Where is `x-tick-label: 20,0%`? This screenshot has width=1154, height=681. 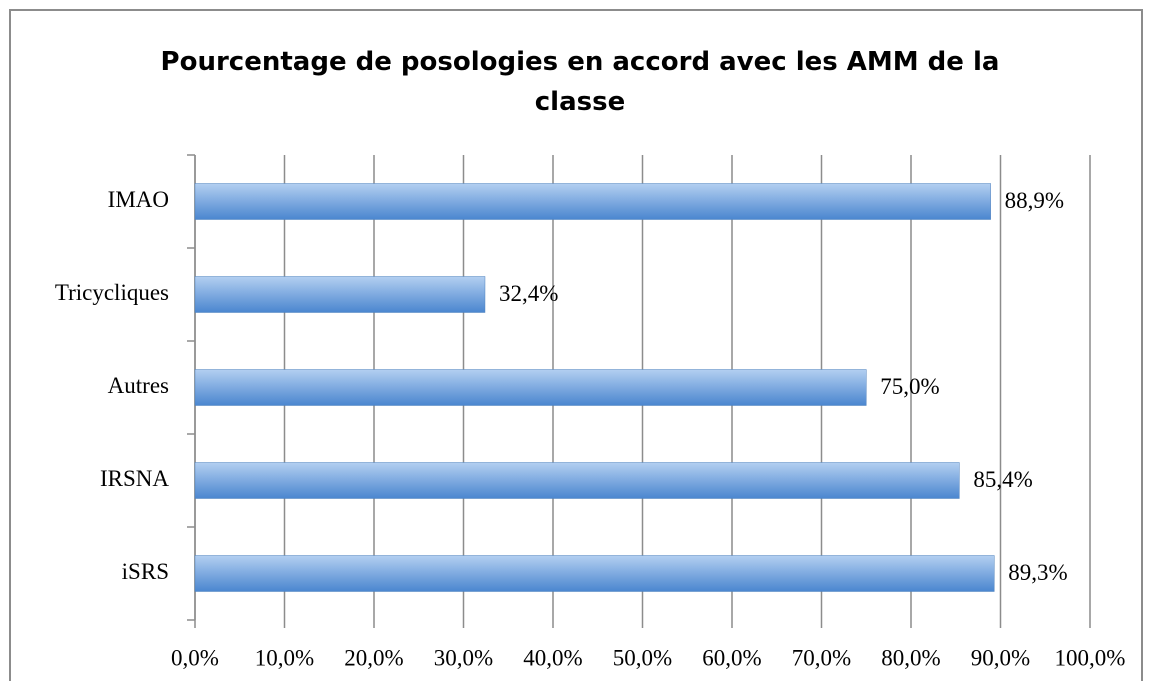 x-tick-label: 20,0% is located at coordinates (373, 657).